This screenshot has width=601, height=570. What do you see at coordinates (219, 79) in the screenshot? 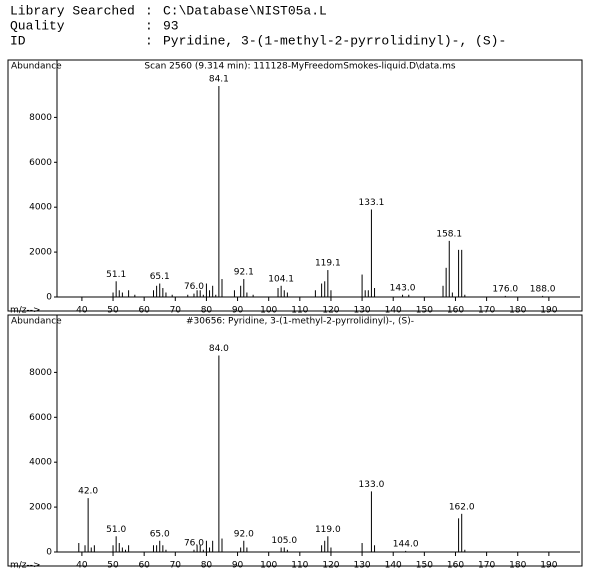
I see `peak-label: 84.1` at bounding box center [219, 79].